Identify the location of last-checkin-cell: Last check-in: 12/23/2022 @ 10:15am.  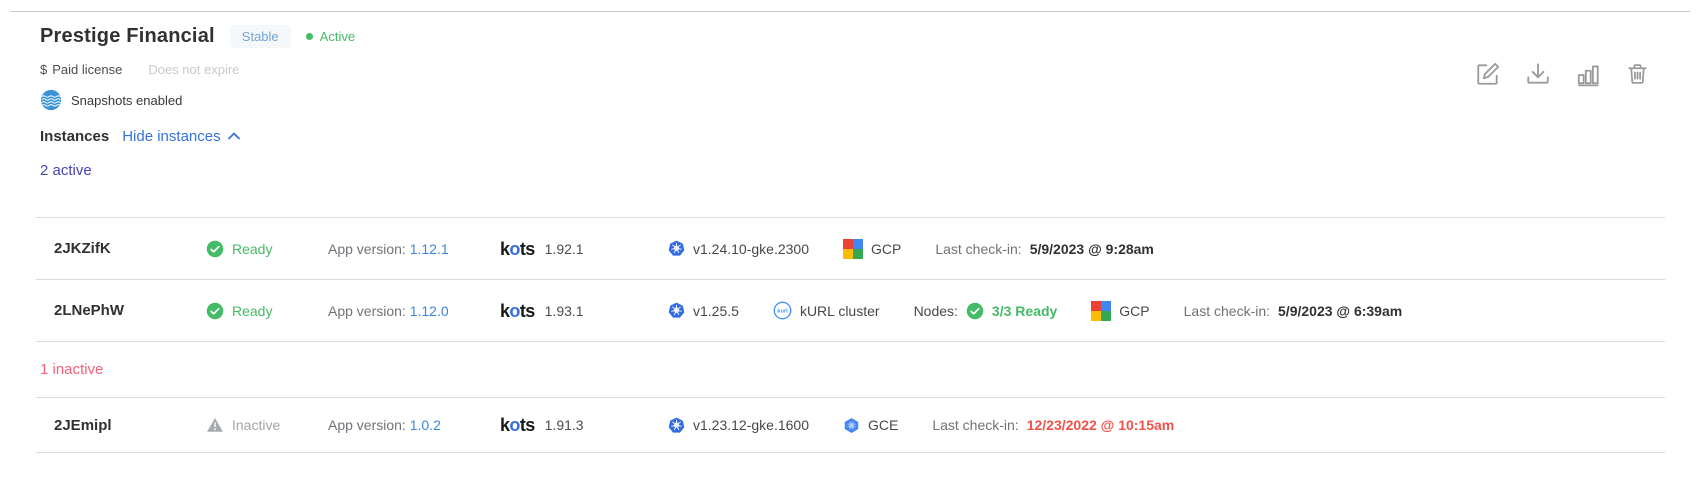
(1053, 425).